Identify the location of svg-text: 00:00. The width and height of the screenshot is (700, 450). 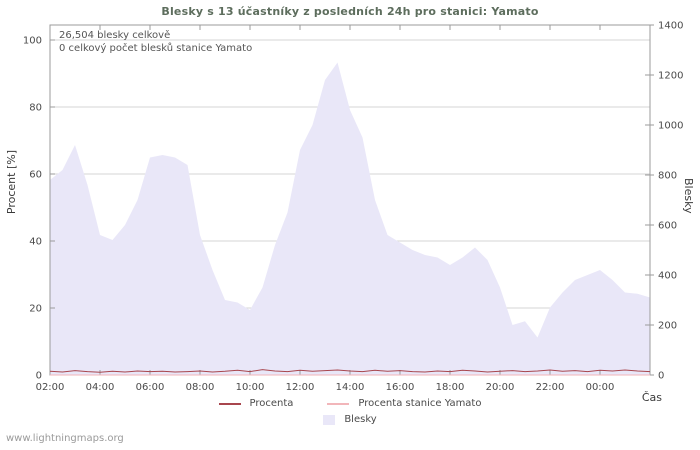
(600, 387).